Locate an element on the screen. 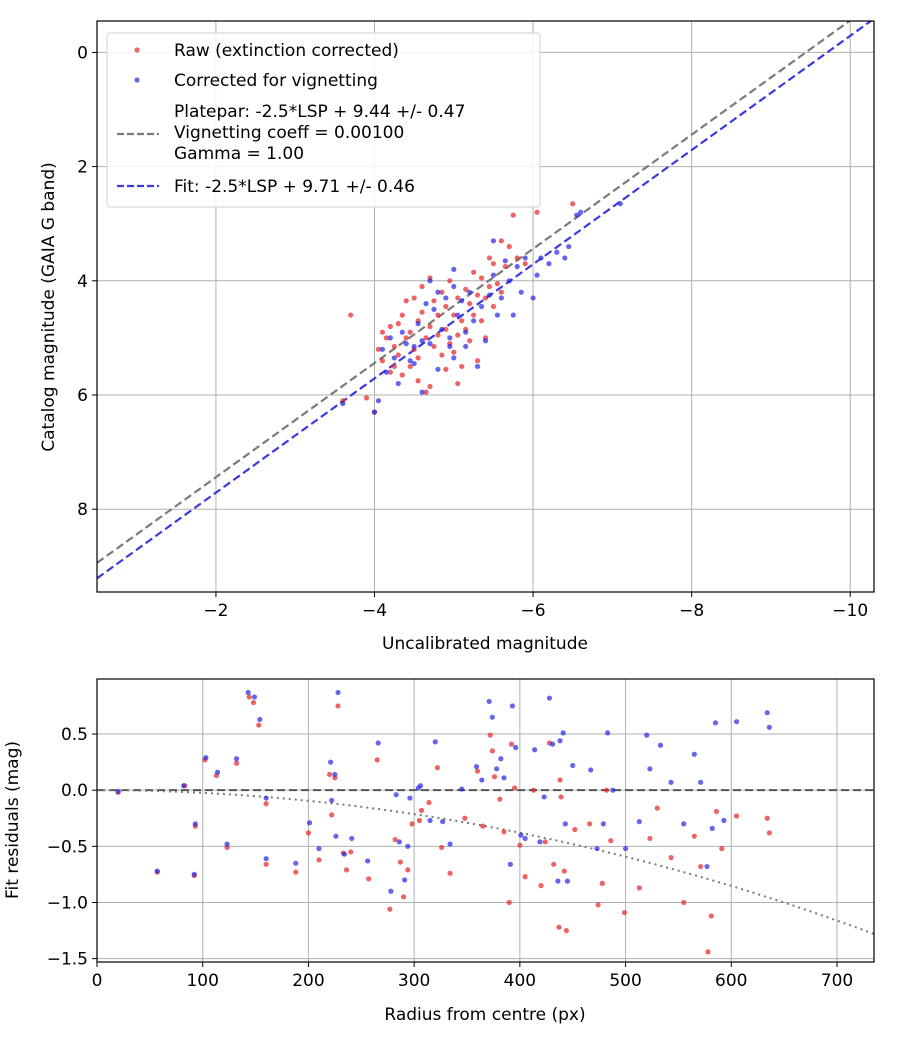 This screenshot has width=900, height=1050. y-tick-label: −0.5 is located at coordinates (67, 847).